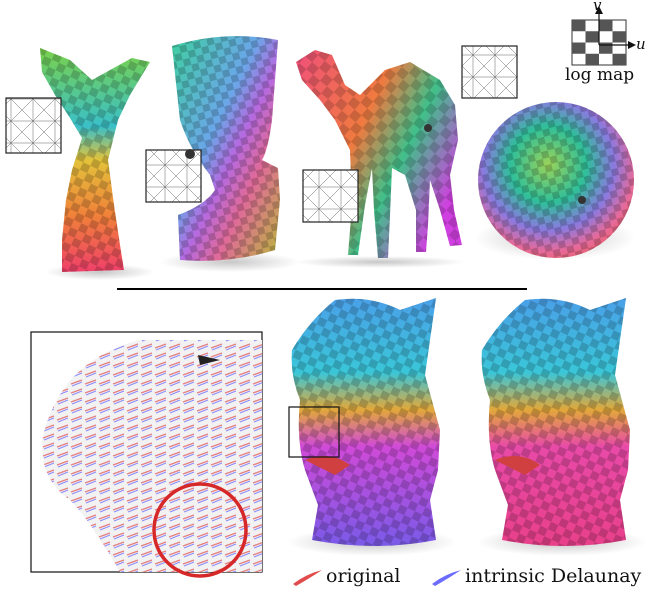 This screenshot has width=647, height=596. I want to click on axis-label-v: v, so click(597, 7).